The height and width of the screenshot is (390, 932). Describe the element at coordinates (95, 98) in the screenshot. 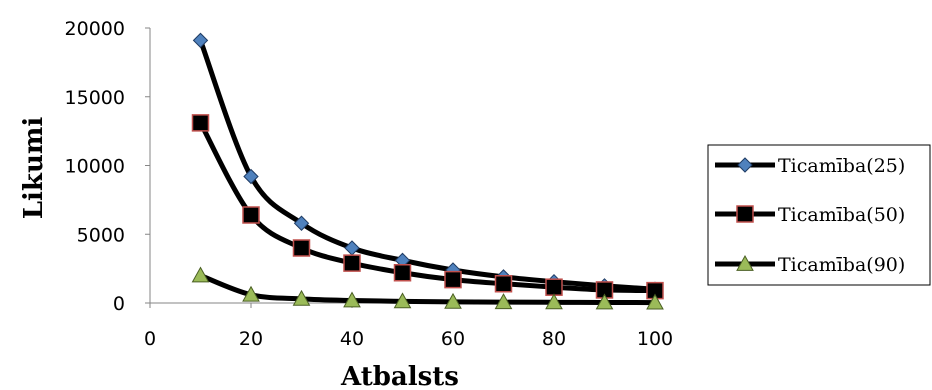

I see `y-tick-label: 15000` at that location.